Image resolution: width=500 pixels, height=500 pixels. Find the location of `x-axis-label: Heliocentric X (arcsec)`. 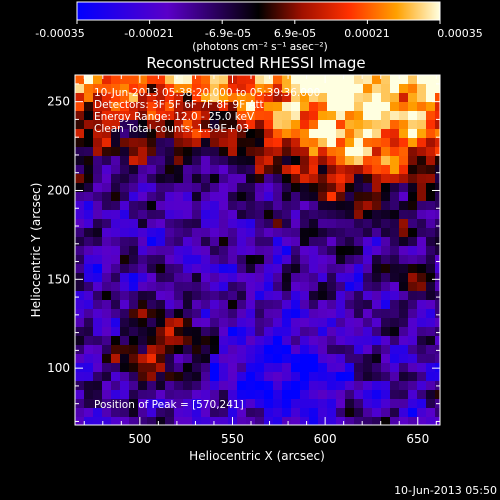

x-axis-label: Heliocentric X (arcsec) is located at coordinates (257, 456).